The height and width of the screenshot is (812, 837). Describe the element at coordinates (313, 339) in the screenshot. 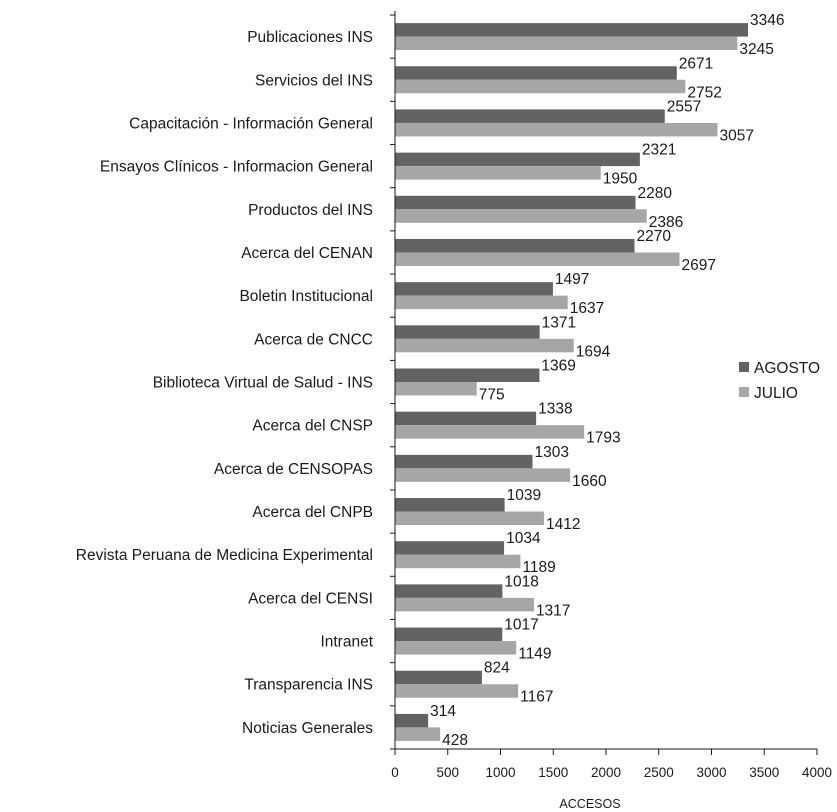

I see `category-label: Acerca de CNCC` at that location.